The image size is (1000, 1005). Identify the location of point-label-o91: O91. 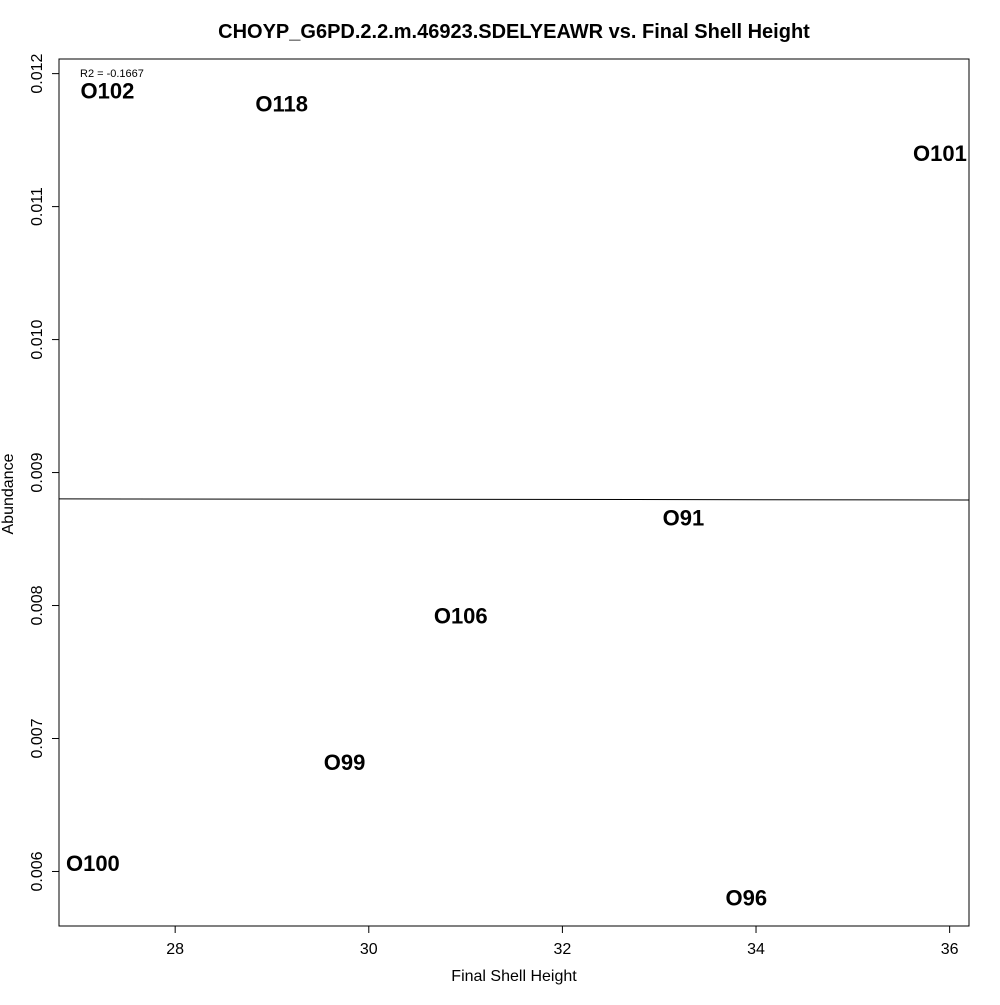
(684, 517).